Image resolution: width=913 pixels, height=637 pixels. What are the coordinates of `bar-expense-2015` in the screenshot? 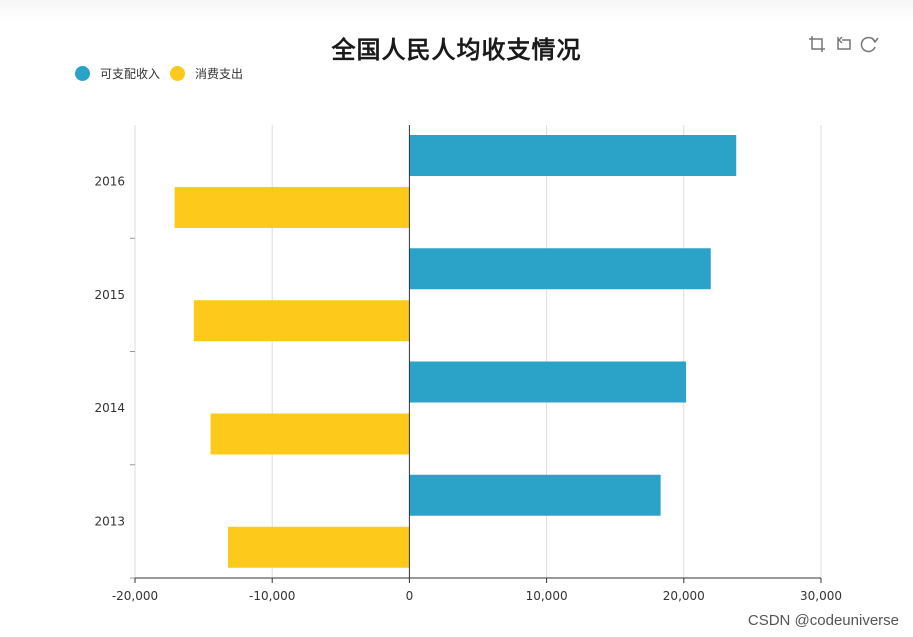 It's located at (301, 321).